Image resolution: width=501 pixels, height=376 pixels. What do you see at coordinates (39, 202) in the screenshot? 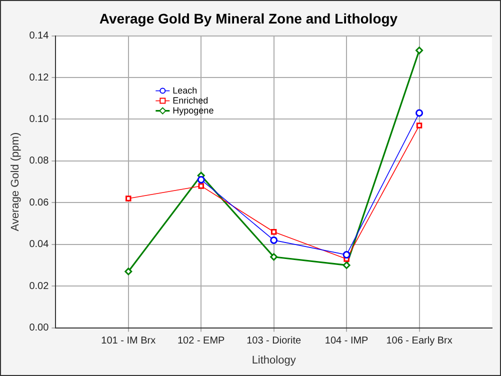
I see `y-tick-label: 0.06` at bounding box center [39, 202].